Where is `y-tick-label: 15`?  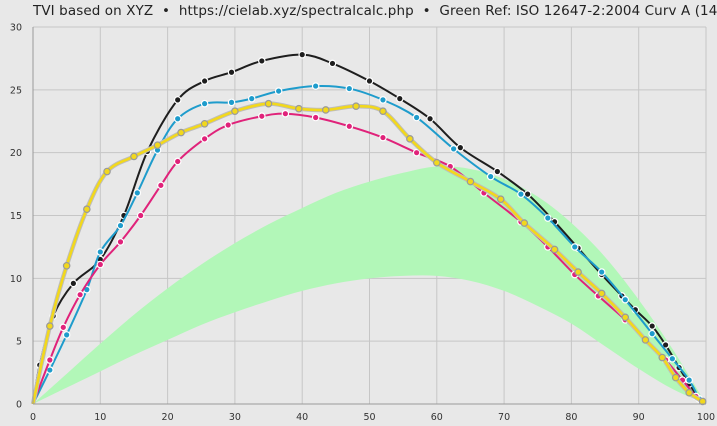
y-tick-label: 15 is located at coordinates (16, 216).